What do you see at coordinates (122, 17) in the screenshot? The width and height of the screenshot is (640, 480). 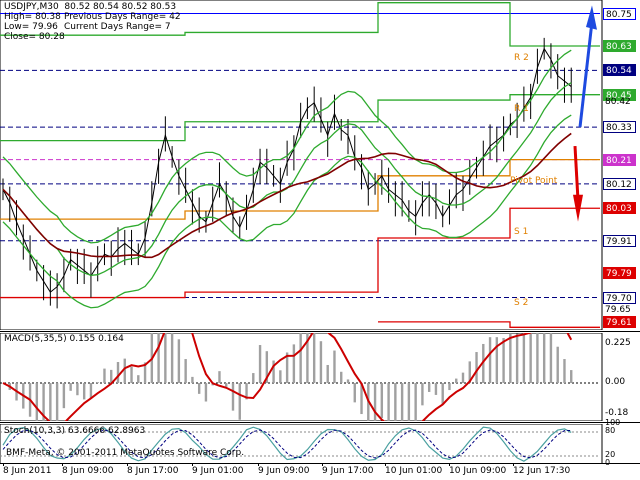 I see `previous-days-range: Previous Days Range= 42` at bounding box center [122, 17].